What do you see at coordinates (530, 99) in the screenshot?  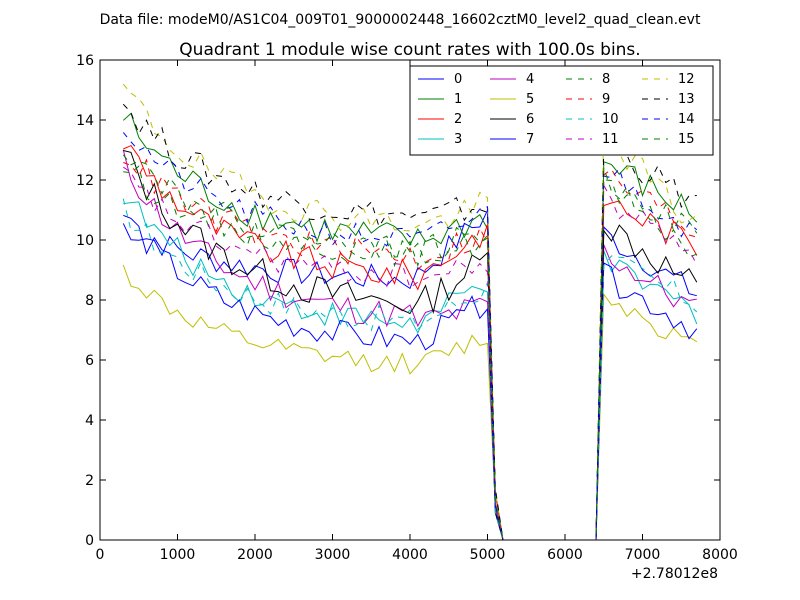 I see `legend-label-5: 5` at bounding box center [530, 99].